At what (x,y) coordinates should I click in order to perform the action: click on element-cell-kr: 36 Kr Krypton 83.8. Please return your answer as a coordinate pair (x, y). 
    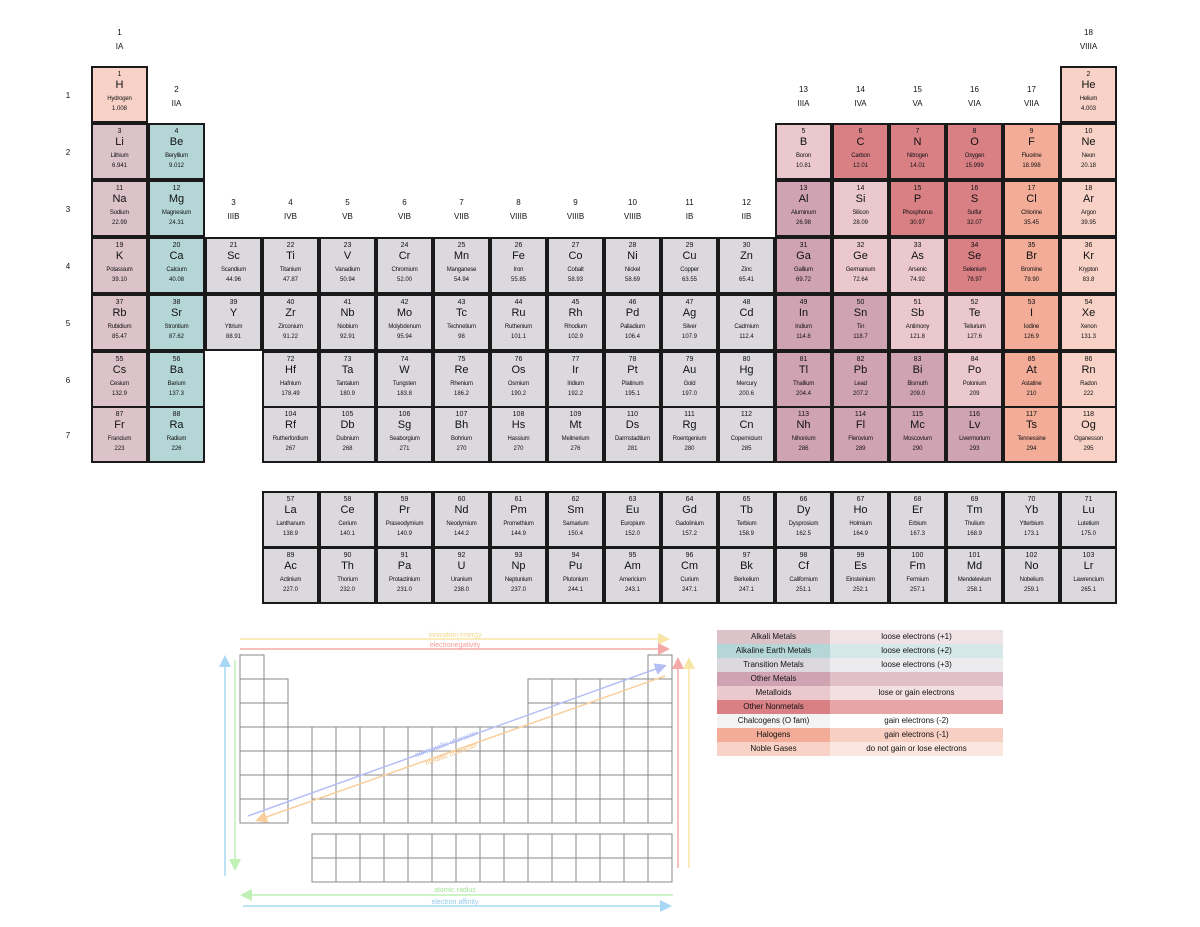
    Looking at the image, I should click on (1088, 265).